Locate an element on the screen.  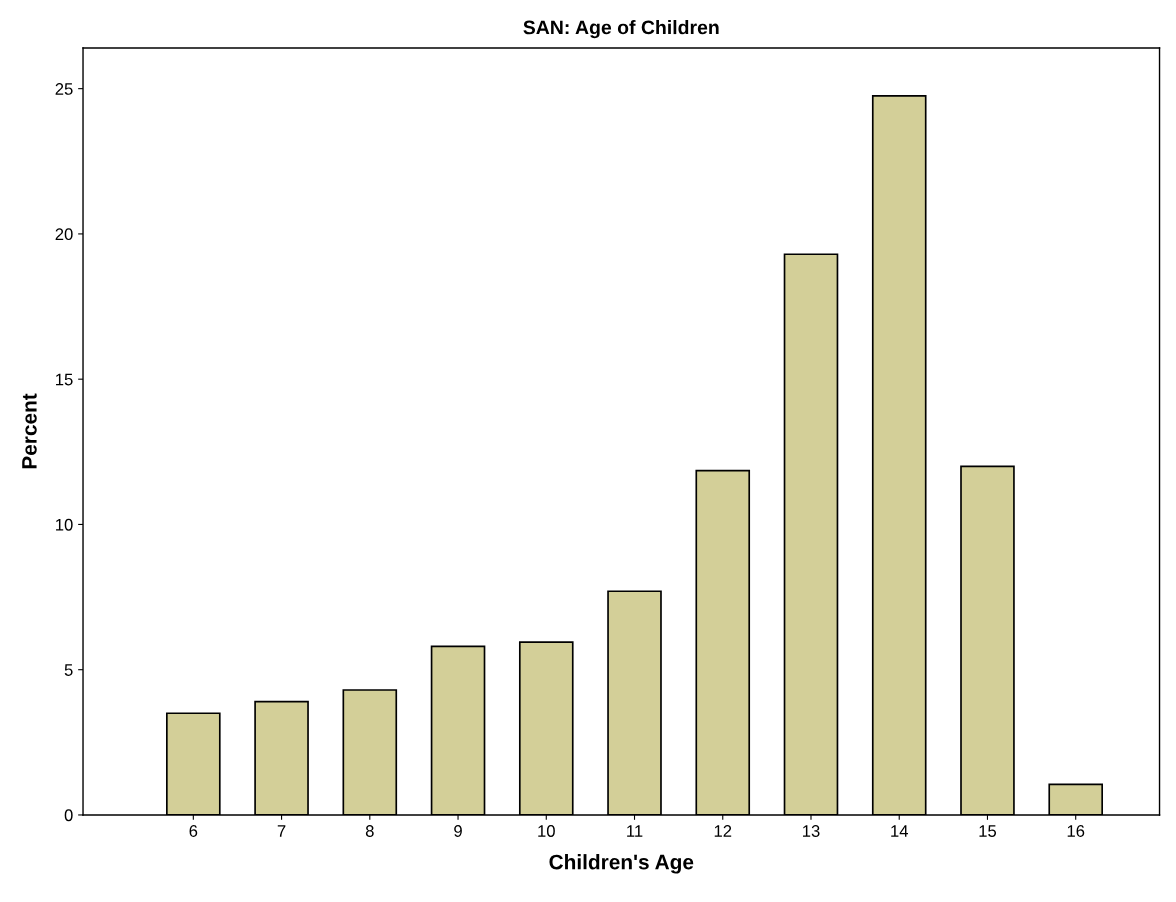
y-tick-label: 10 is located at coordinates (64, 524).